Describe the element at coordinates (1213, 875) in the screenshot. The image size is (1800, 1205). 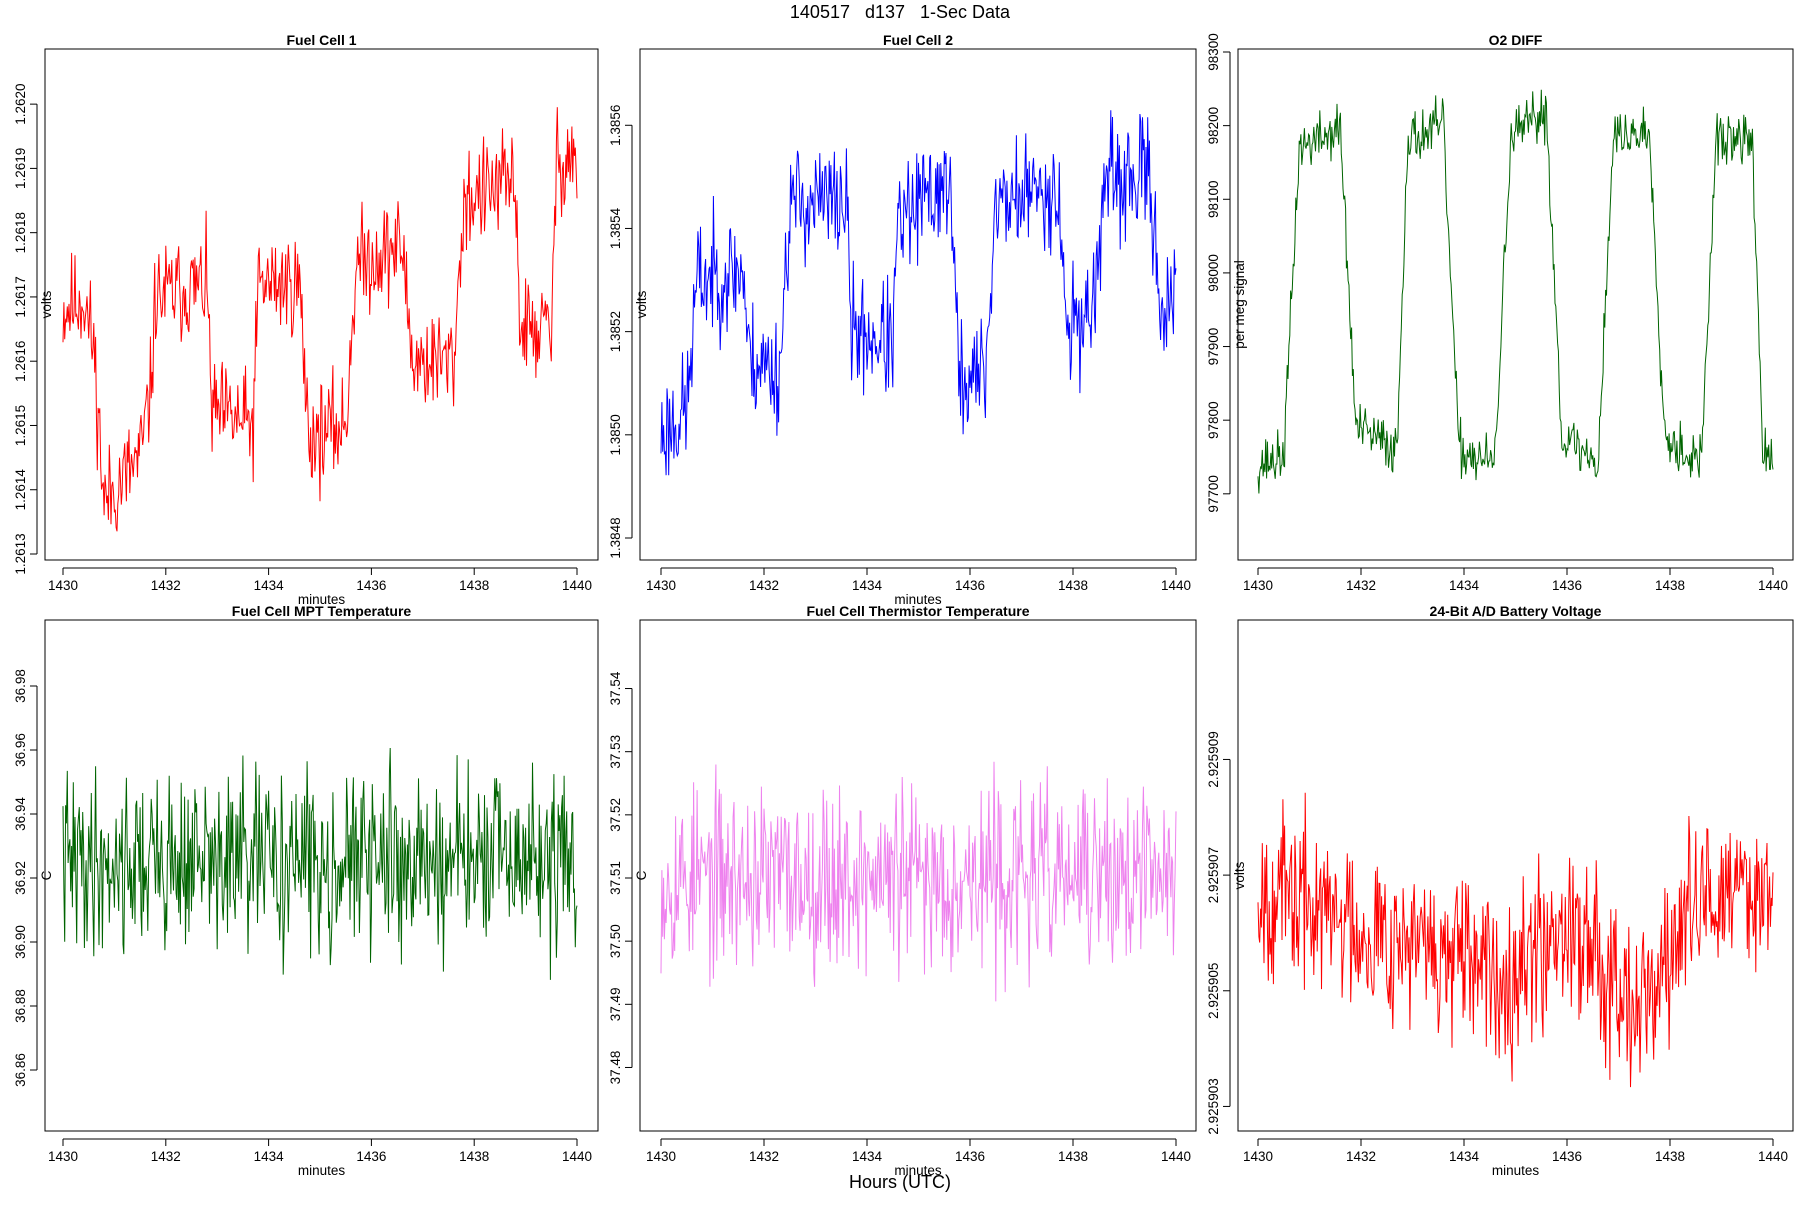
I see `y-tick-label: 2.925907` at that location.